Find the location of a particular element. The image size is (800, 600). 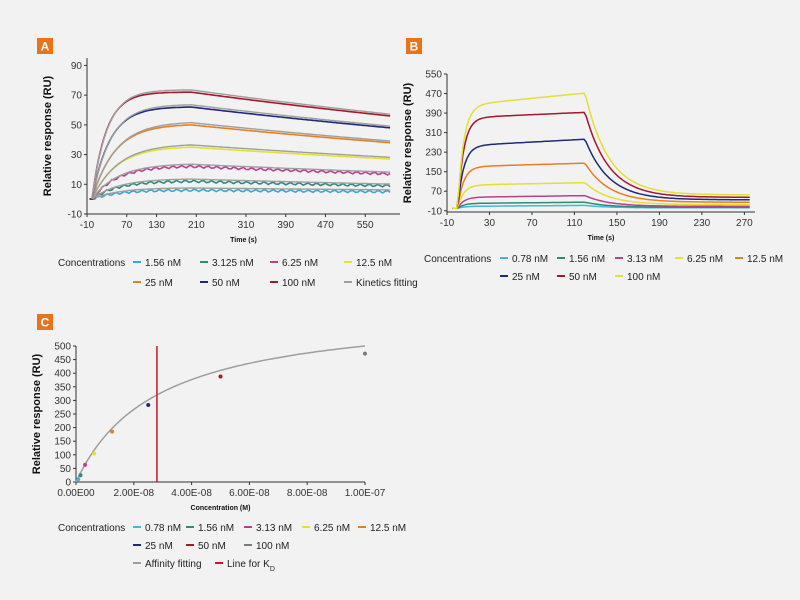

panel-b-legend-label: 100 nM is located at coordinates (643, 277).